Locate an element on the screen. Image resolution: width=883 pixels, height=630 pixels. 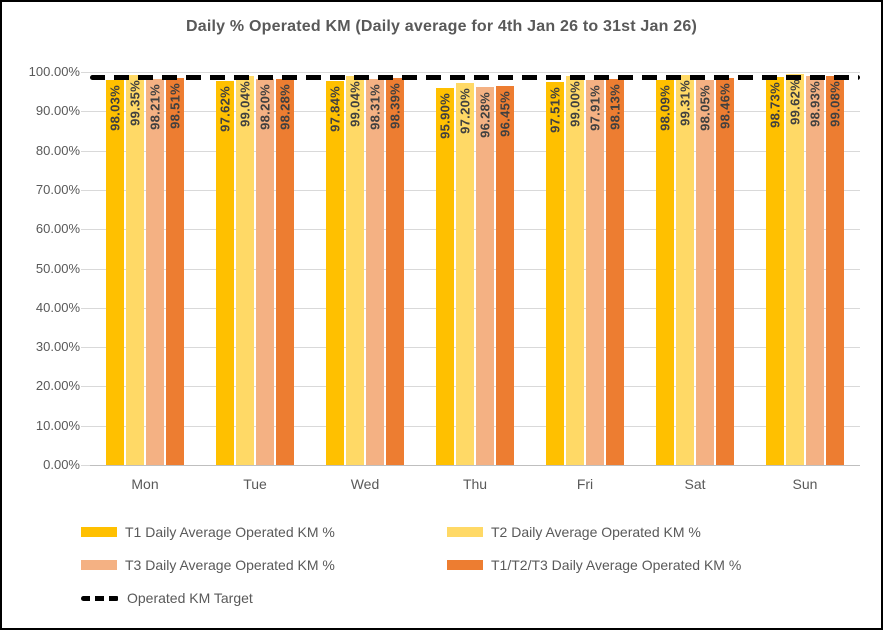
bar: 97.62% is located at coordinates (225, 273).